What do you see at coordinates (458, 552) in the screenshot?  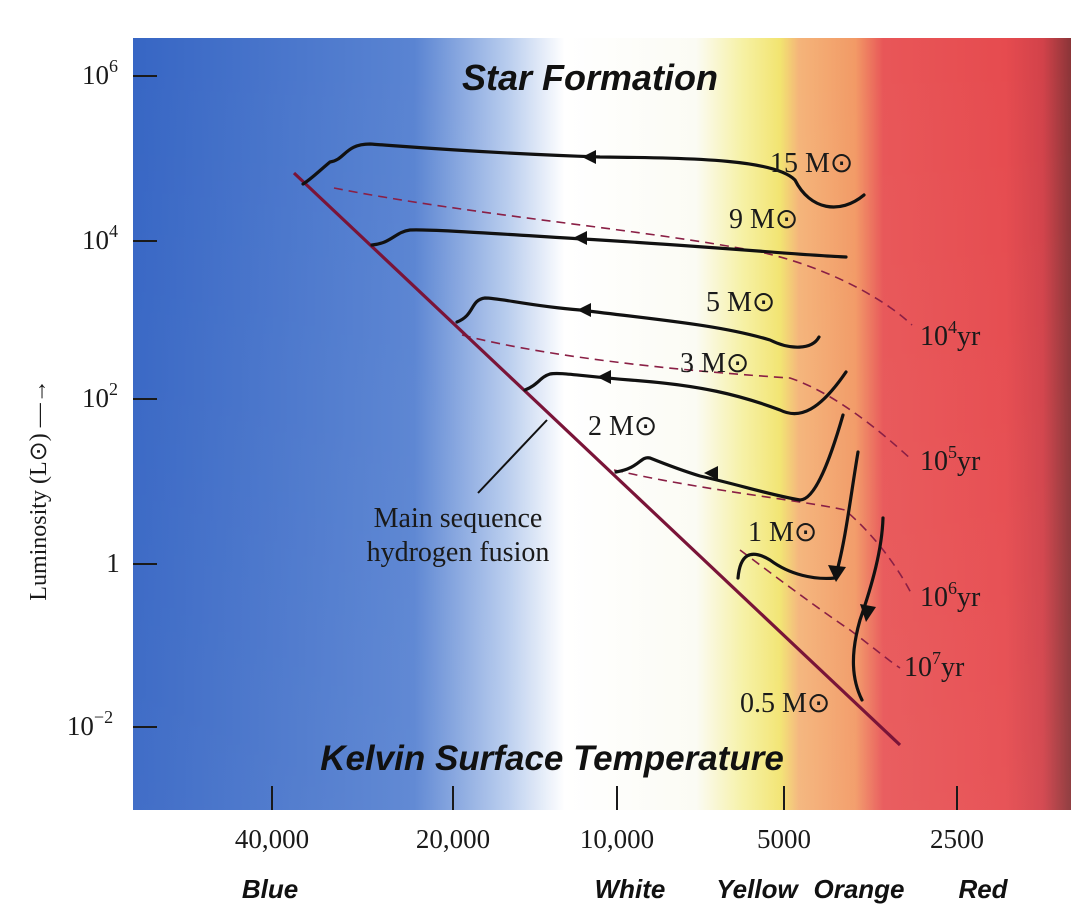 I see `main-sequence-label-line2: hydrogen fusion` at bounding box center [458, 552].